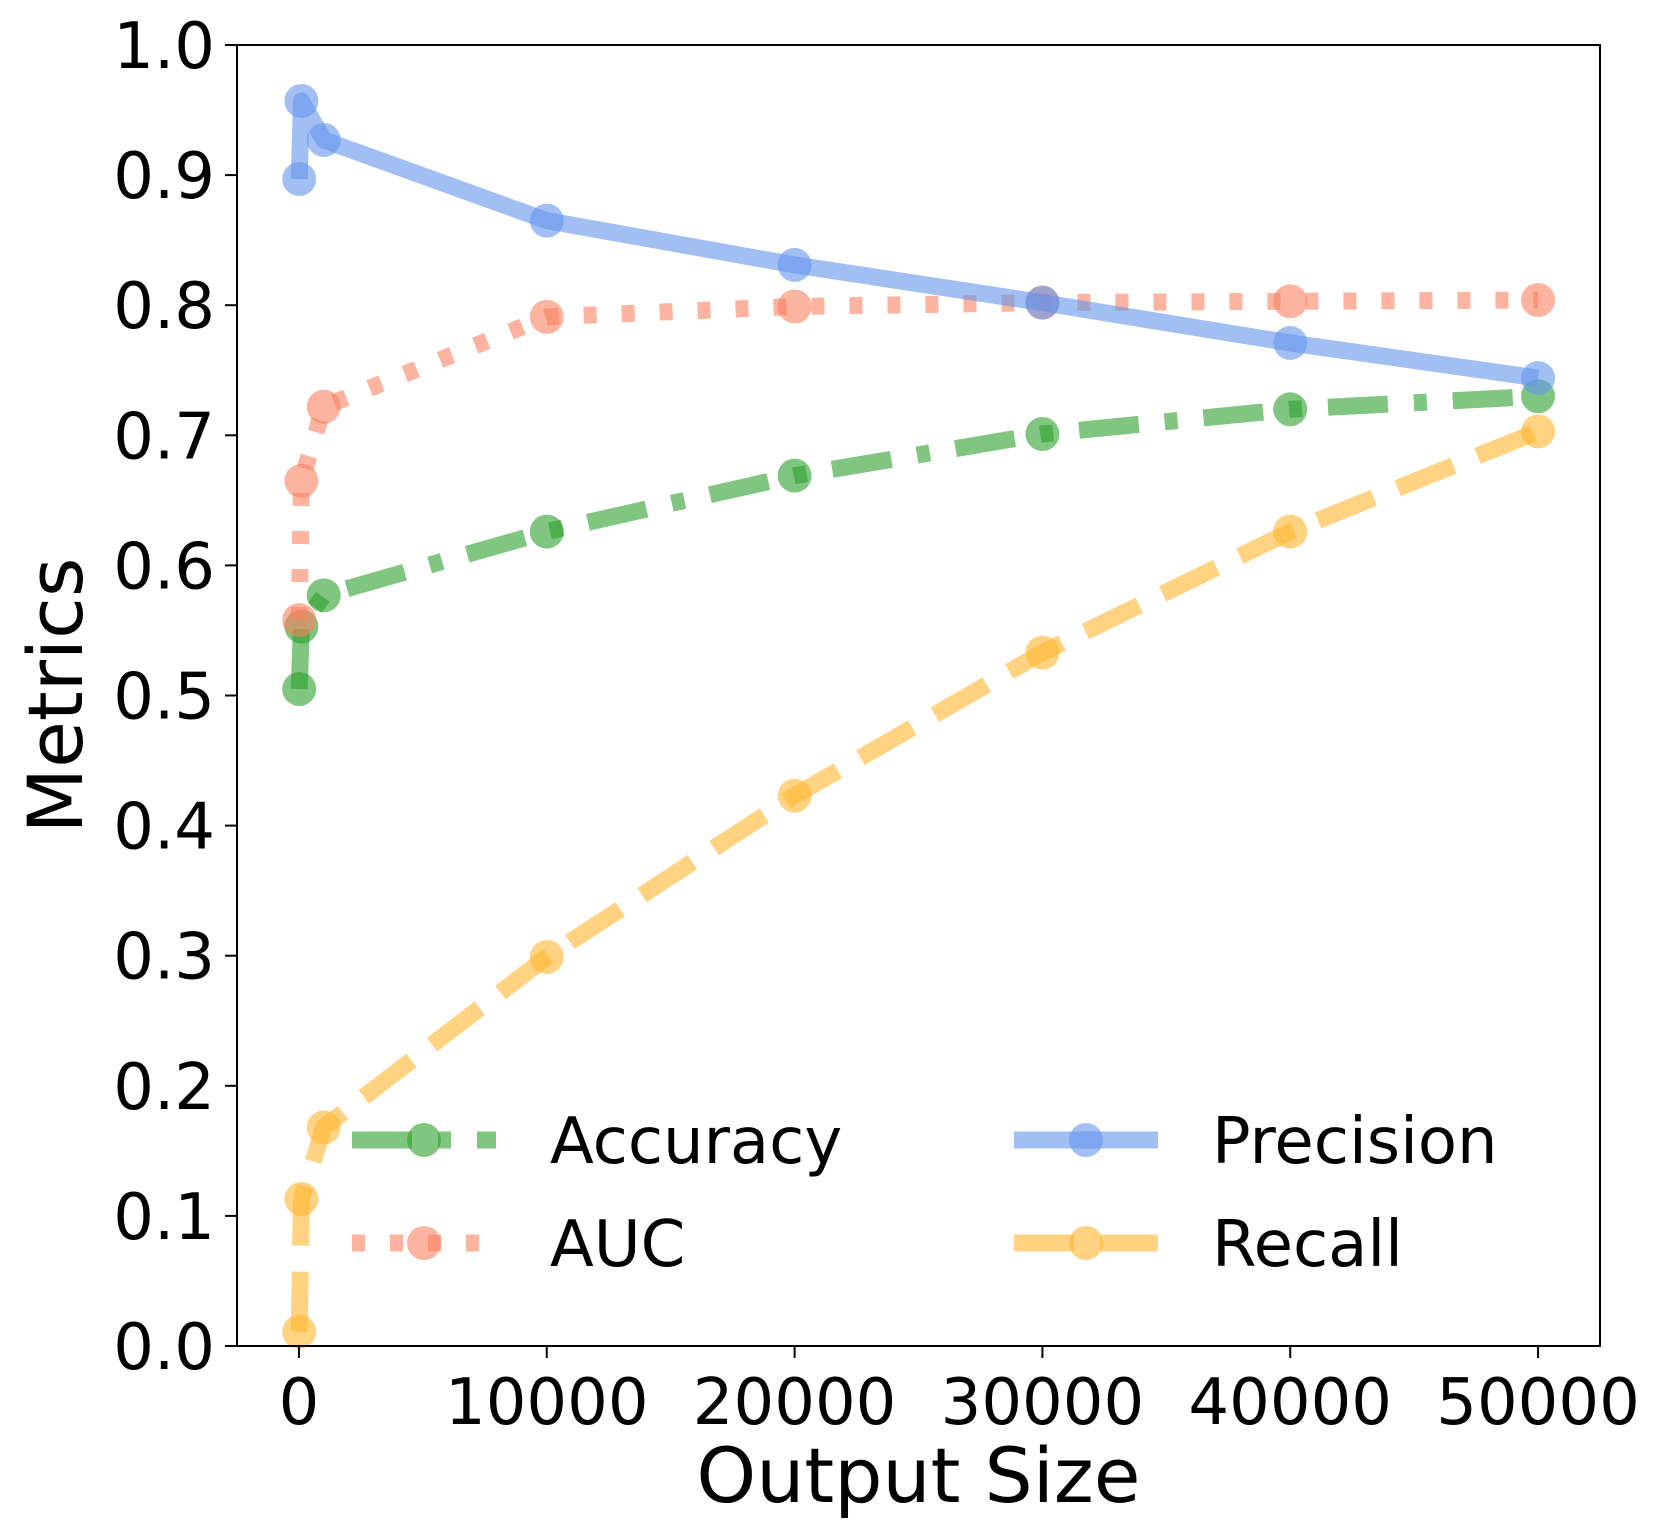 This screenshot has width=1661, height=1533. What do you see at coordinates (164, 1348) in the screenshot?
I see `y-tick-label: 0.0` at bounding box center [164, 1348].